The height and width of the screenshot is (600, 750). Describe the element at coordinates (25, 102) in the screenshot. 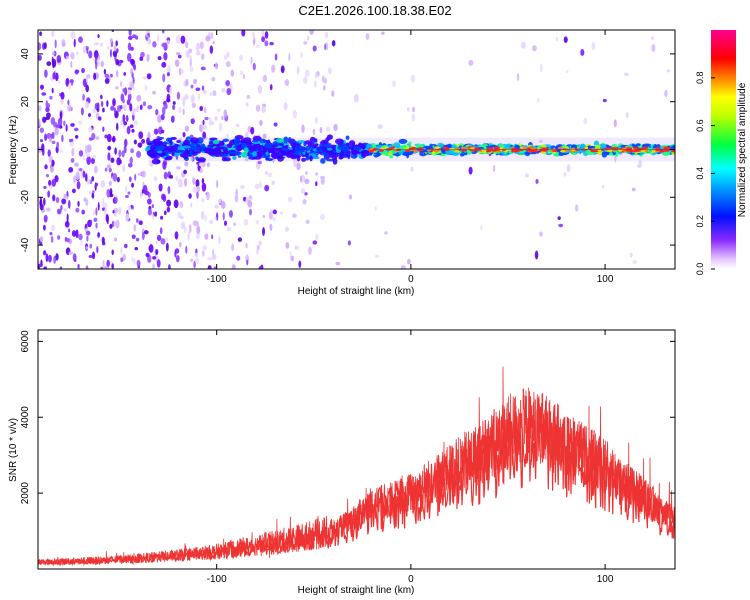

I see `spectrogram-ytick-label: 20` at that location.